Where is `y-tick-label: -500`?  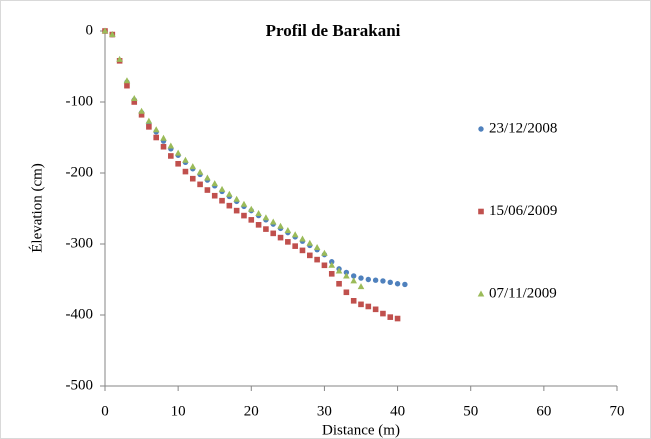 y-tick-label: -500 is located at coordinates (80, 385).